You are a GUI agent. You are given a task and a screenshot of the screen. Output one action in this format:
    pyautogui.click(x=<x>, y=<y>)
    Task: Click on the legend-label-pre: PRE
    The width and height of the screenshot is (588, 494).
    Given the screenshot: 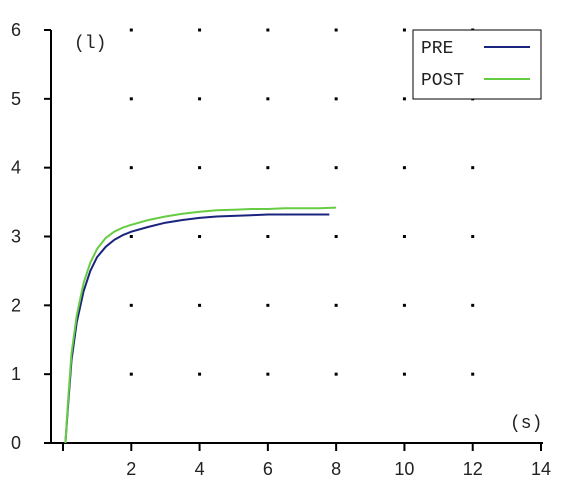 What is the action you would take?
    pyautogui.click(x=437, y=49)
    